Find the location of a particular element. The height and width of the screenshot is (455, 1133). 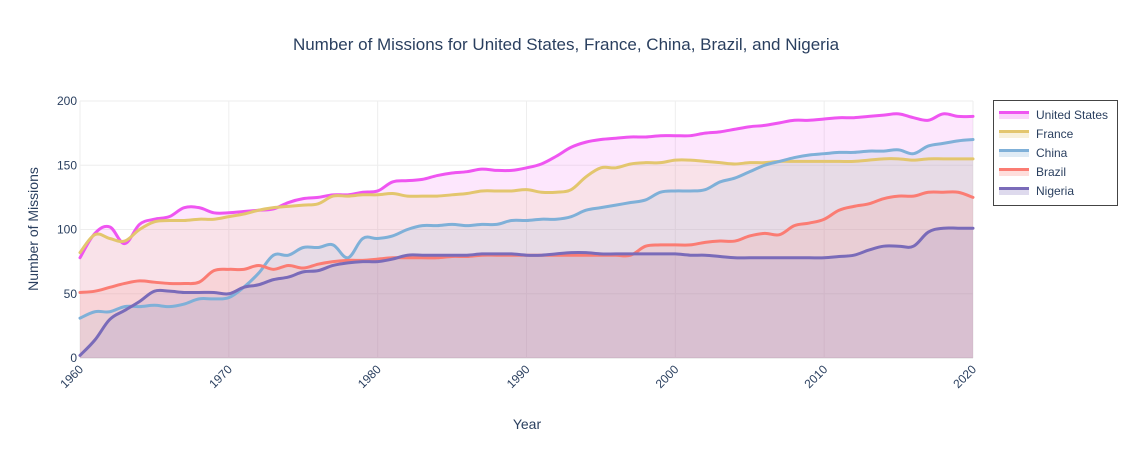

legend: United States France China Brazil Nigeria is located at coordinates (1055, 153).